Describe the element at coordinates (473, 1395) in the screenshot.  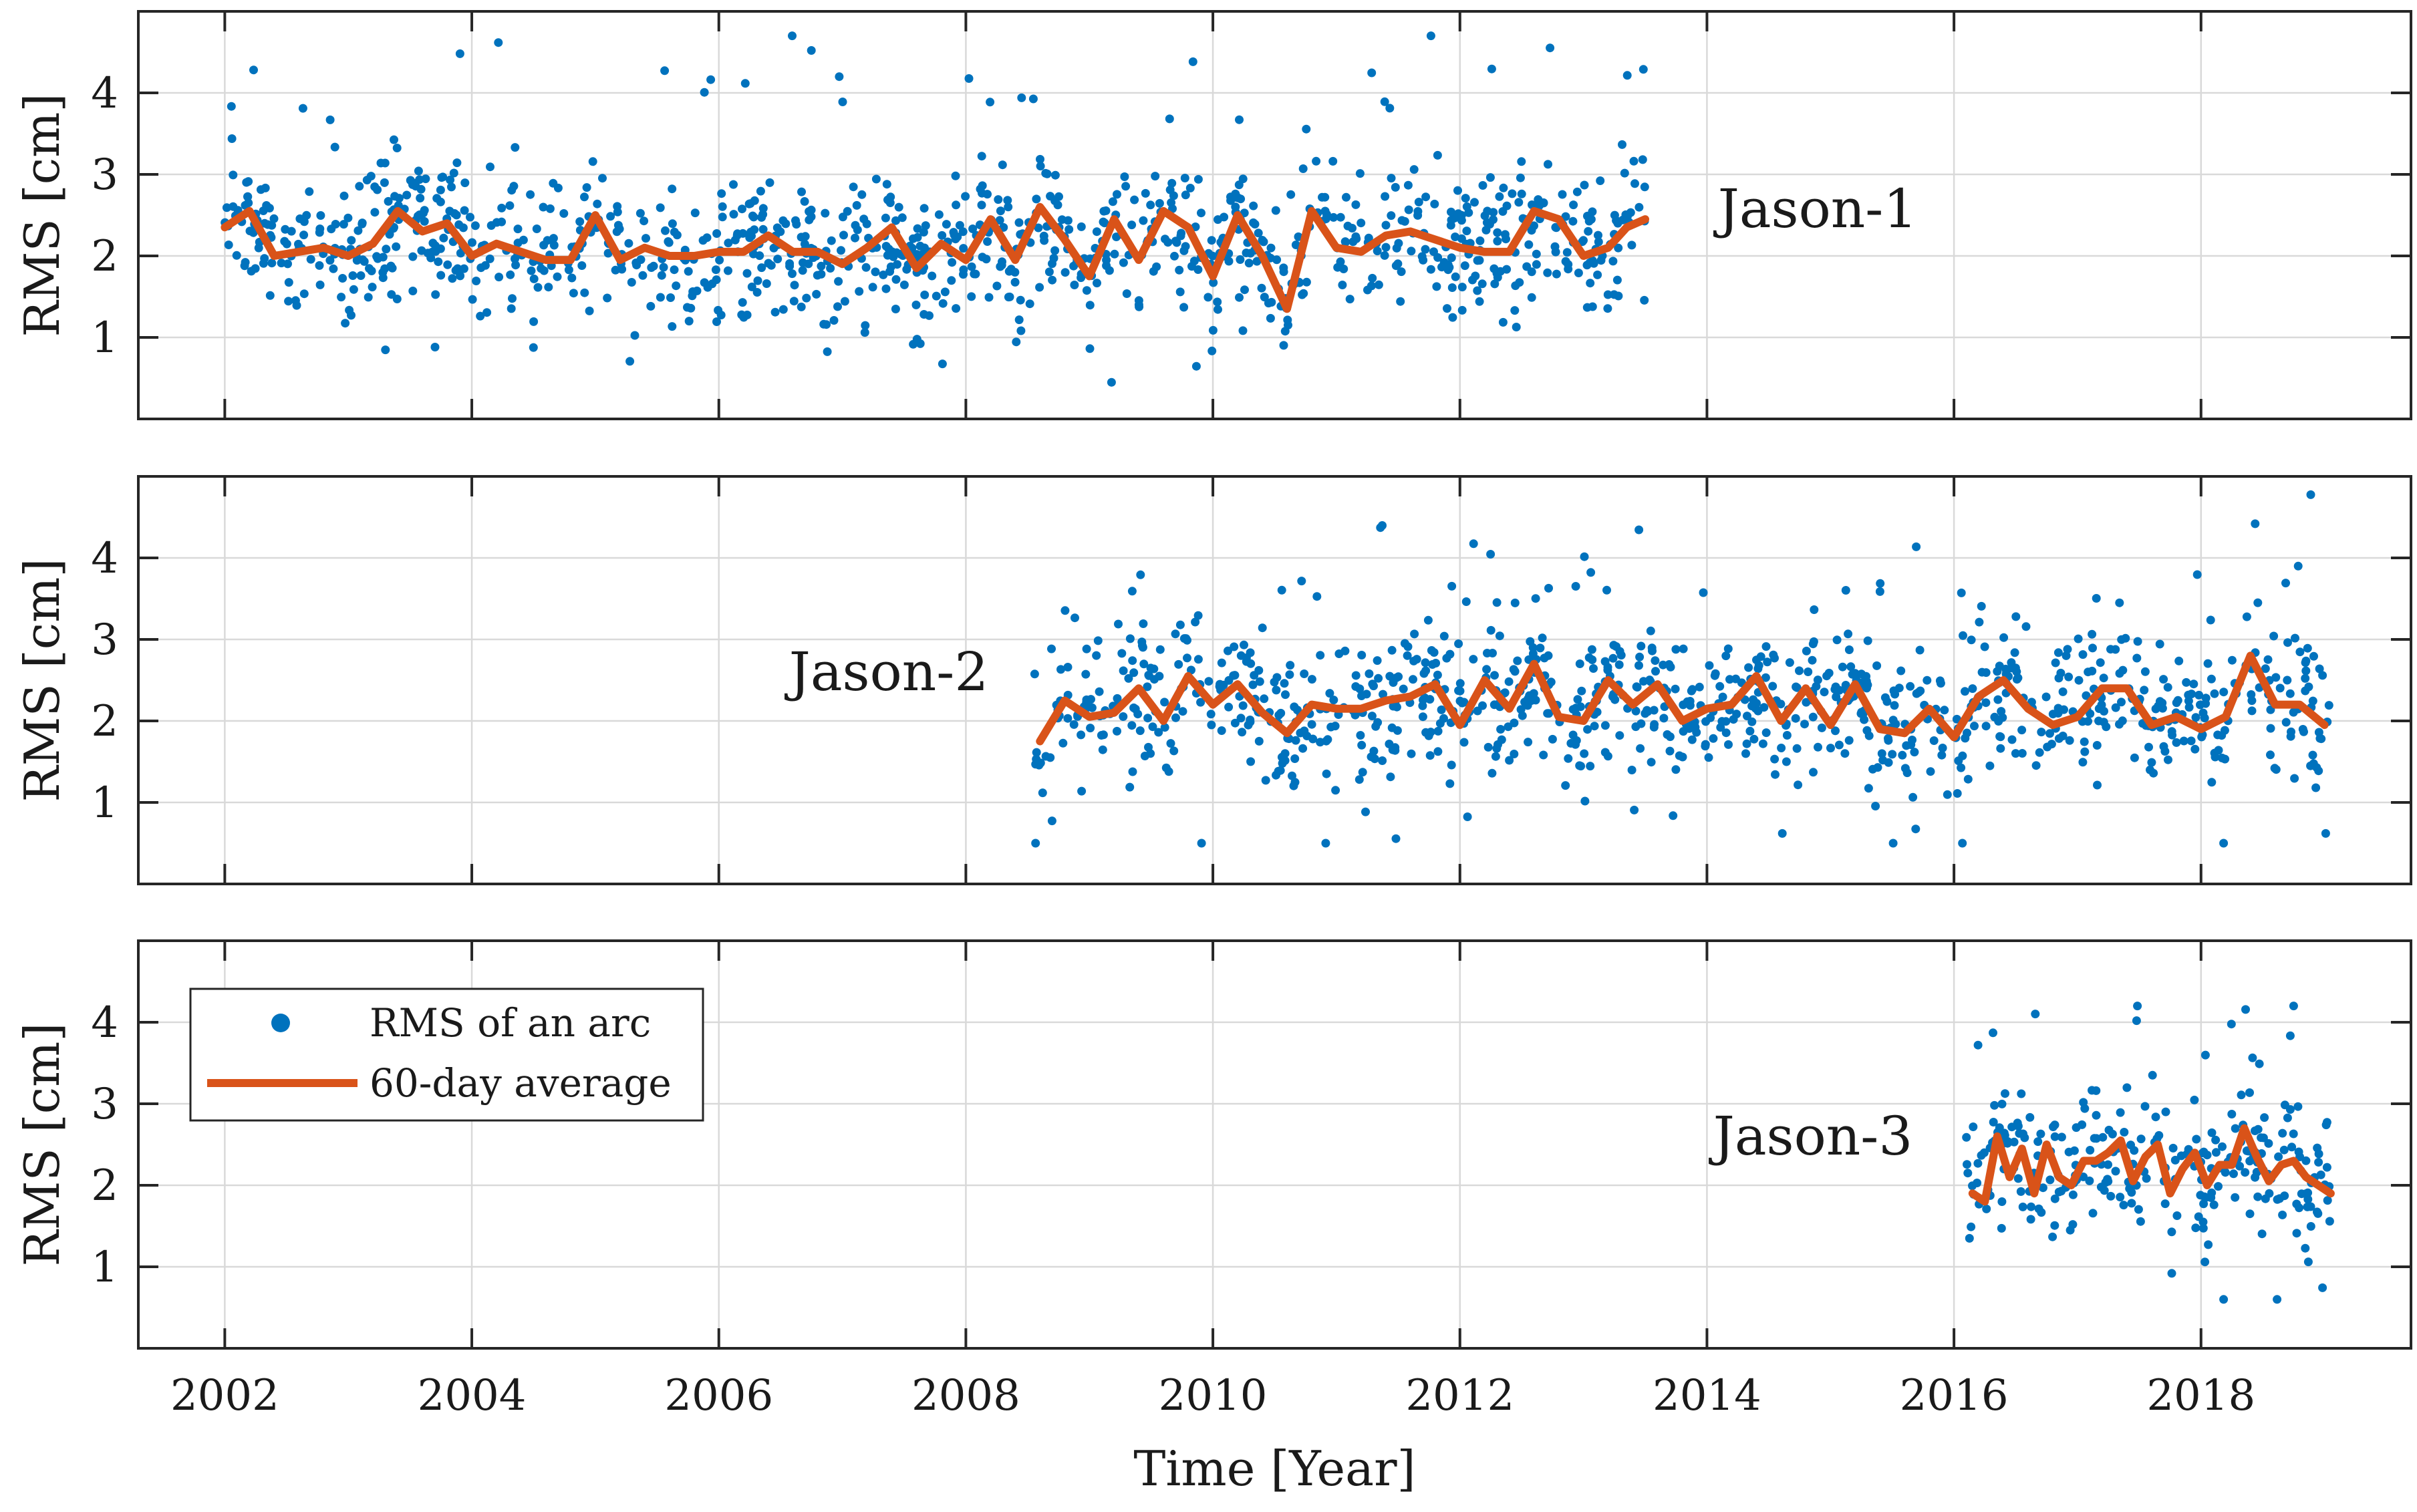
I see `x-tick-label: 2004` at that location.